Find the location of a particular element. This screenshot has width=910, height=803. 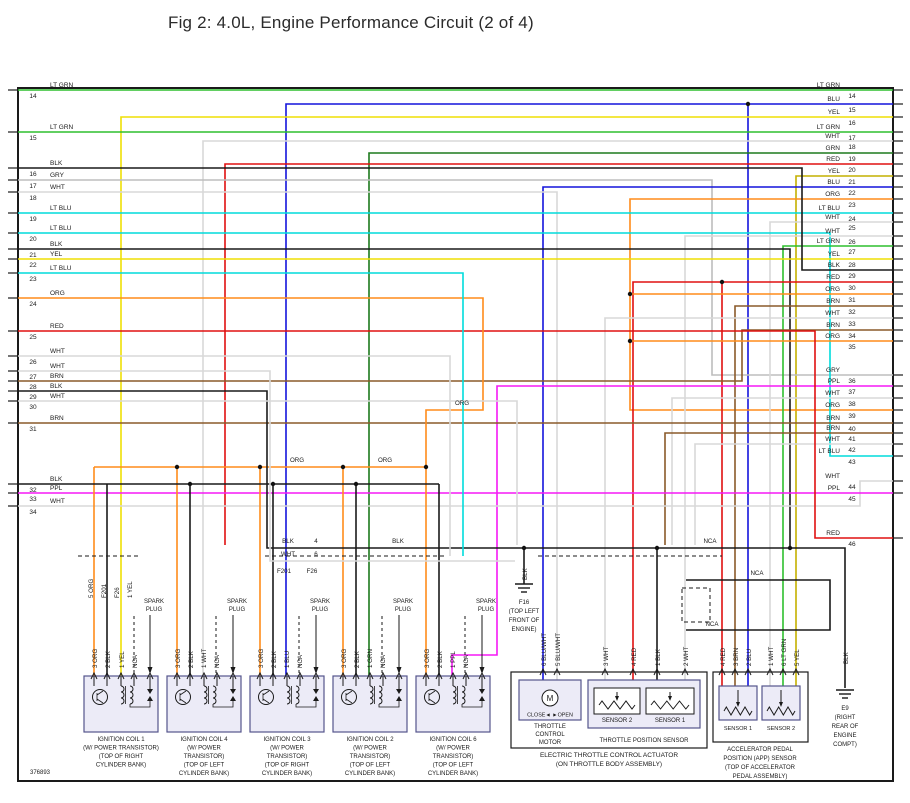

wire-color-label: LT BLU is located at coordinates (61, 228).